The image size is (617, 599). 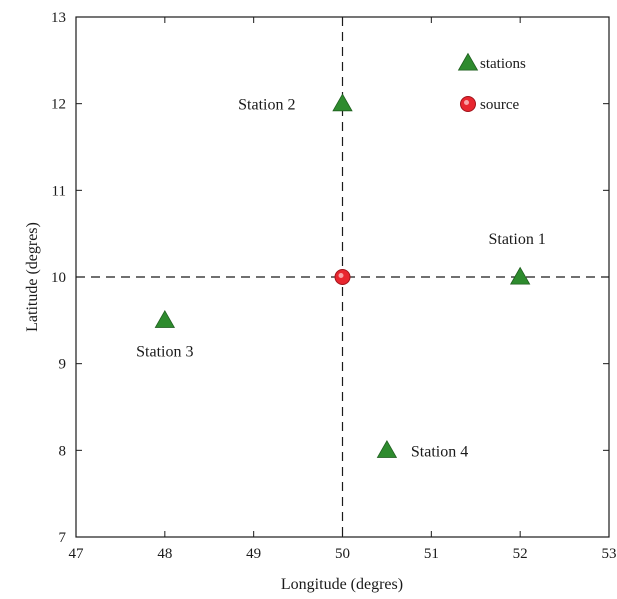 I want to click on y-tick-label: 13, so click(x=58, y=18).